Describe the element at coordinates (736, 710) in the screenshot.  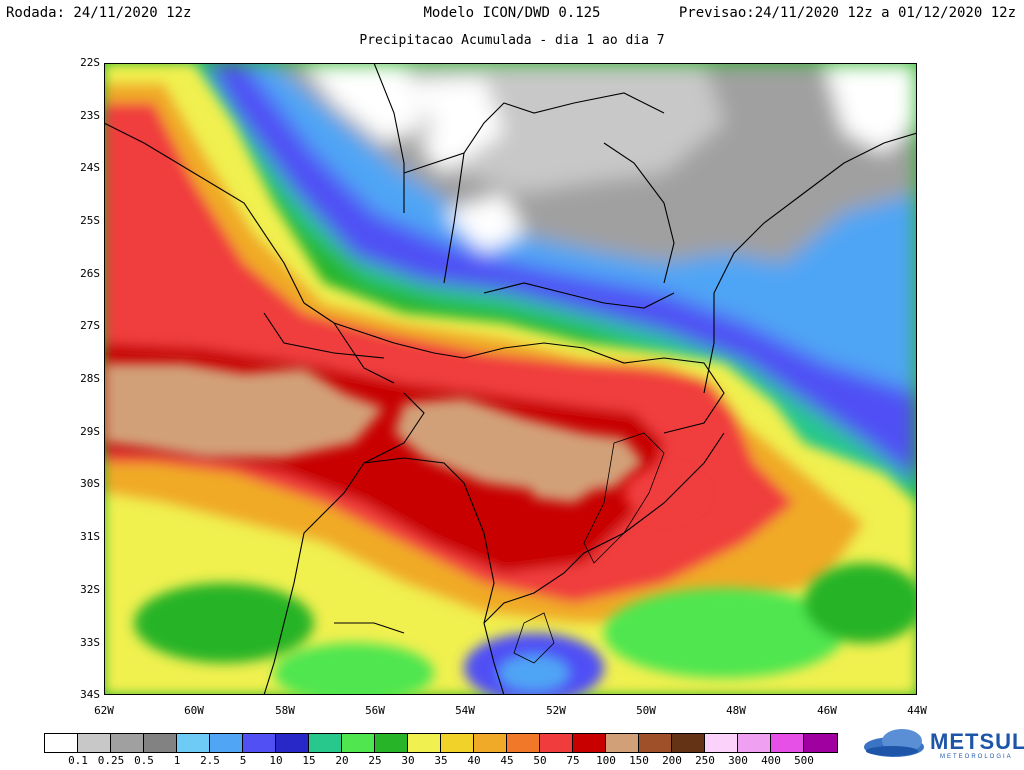
I see `lon-label: 48W` at that location.